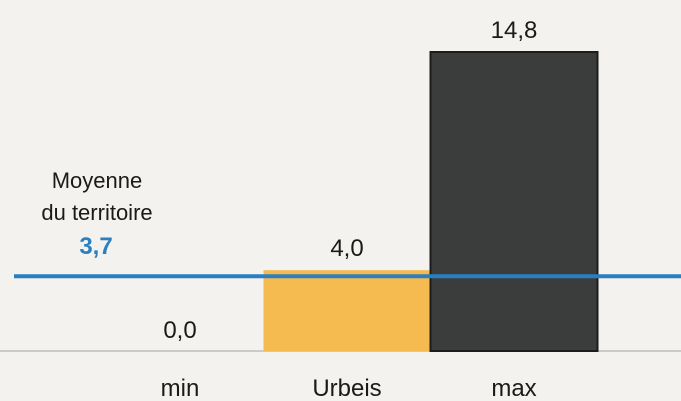 This screenshot has width=681, height=401. What do you see at coordinates (514, 30) in the screenshot?
I see `value-label-max: 14,8` at bounding box center [514, 30].